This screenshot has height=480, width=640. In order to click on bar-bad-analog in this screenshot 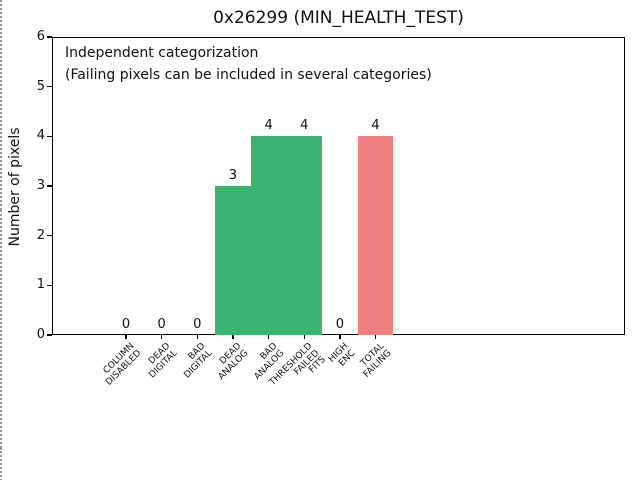, I will do `click(268, 235)`.